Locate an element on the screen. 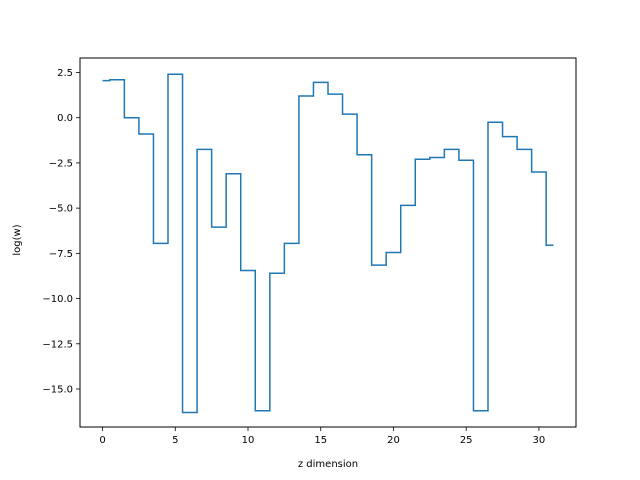  y-tick-label: −15.0 is located at coordinates (57, 390).